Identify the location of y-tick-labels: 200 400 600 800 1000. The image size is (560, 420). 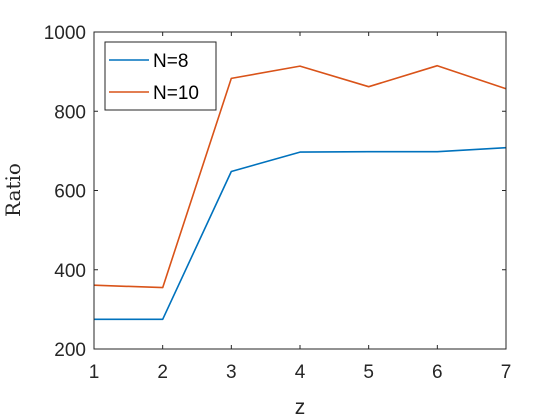
(65, 192).